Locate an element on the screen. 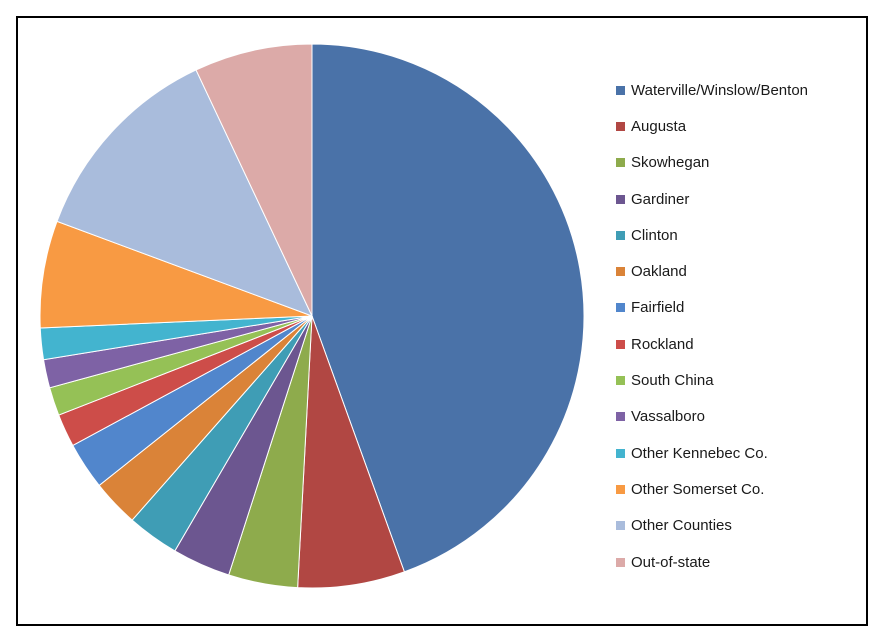  legend-item: Other Counties is located at coordinates (743, 526).